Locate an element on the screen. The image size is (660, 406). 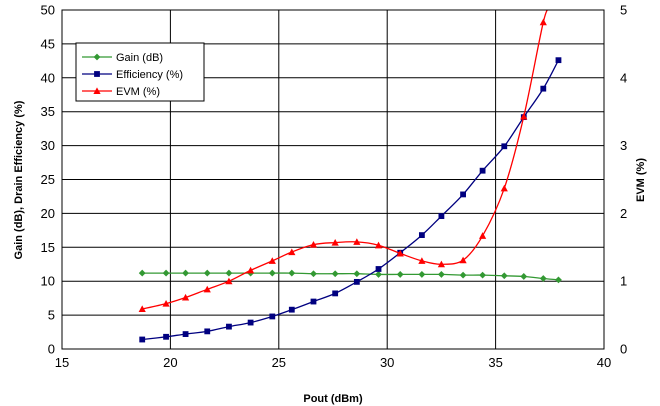
y-tick-label: 30 is located at coordinates (48, 145).